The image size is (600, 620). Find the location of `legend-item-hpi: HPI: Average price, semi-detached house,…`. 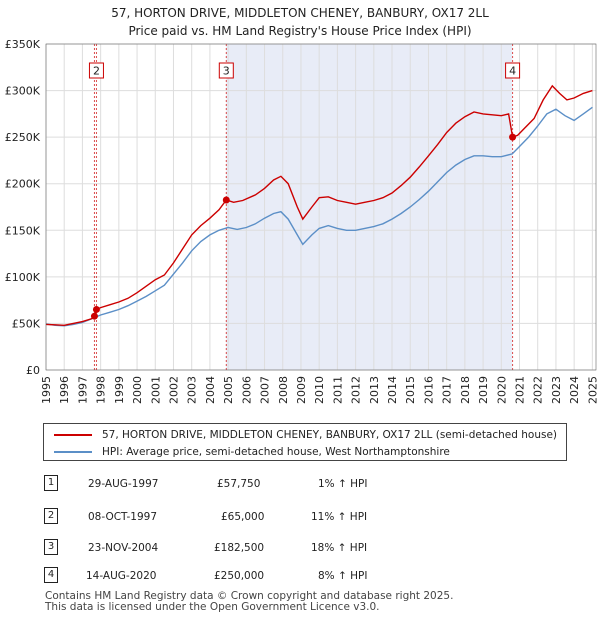

legend-item-hpi: HPI: Average price, semi-detached house,… is located at coordinates (252, 452).